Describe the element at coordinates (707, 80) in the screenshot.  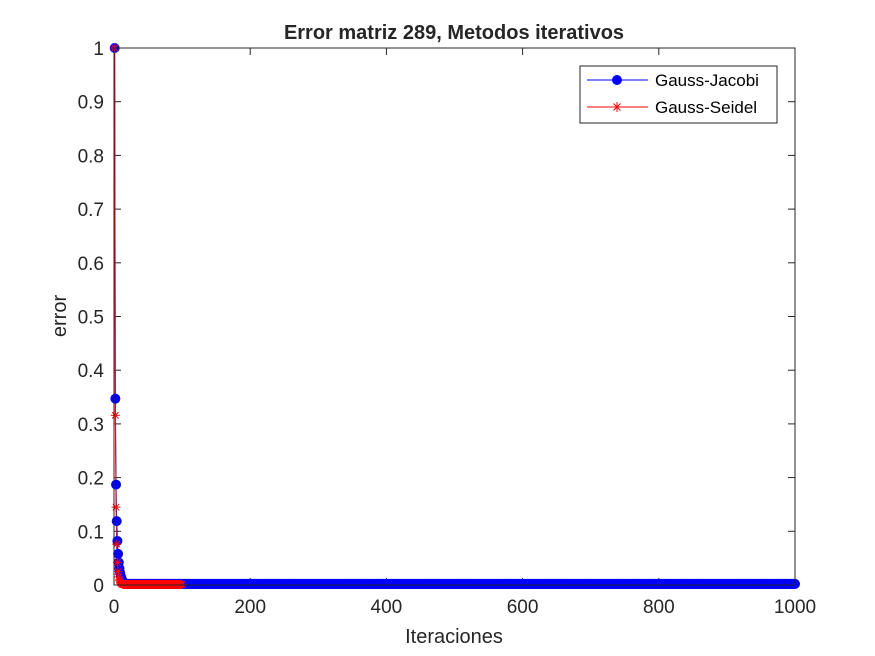
I see `legend-label-gauss-jacobi: Gauss-Jacobi` at that location.